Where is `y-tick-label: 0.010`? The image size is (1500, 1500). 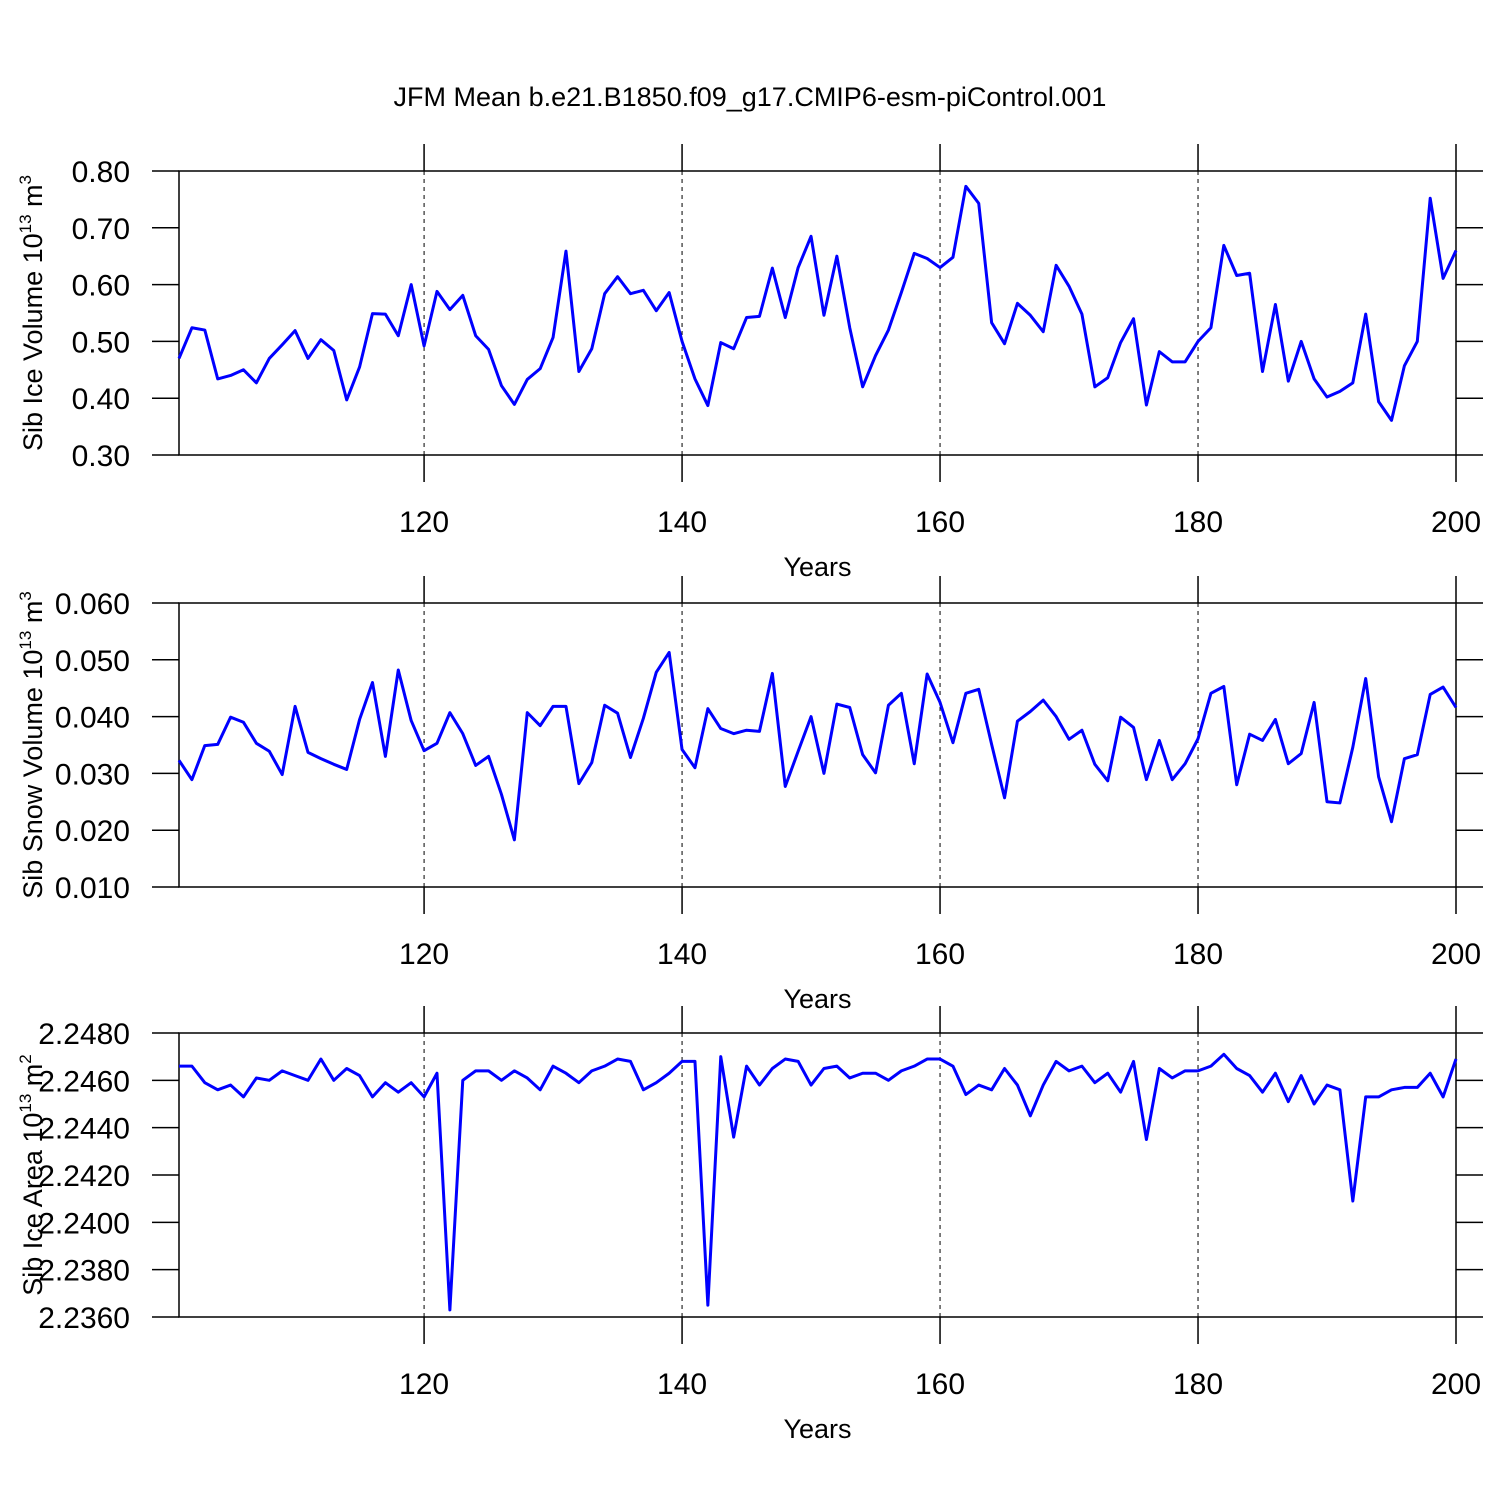
y-tick-label: 0.010 is located at coordinates (92, 888).